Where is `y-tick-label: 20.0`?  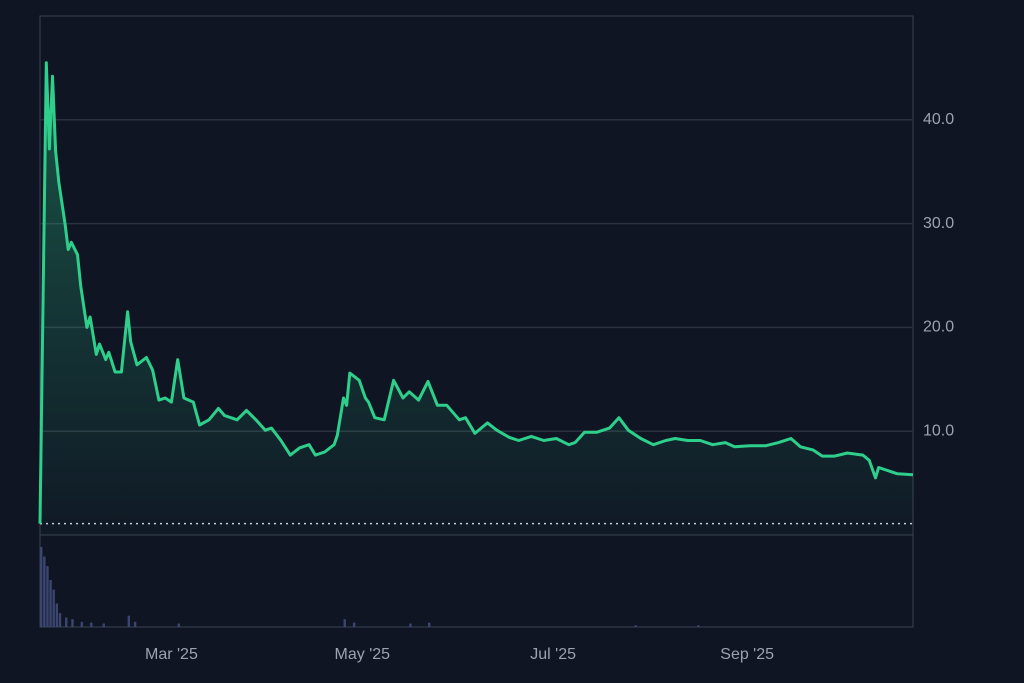 y-tick-label: 20.0 is located at coordinates (938, 327).